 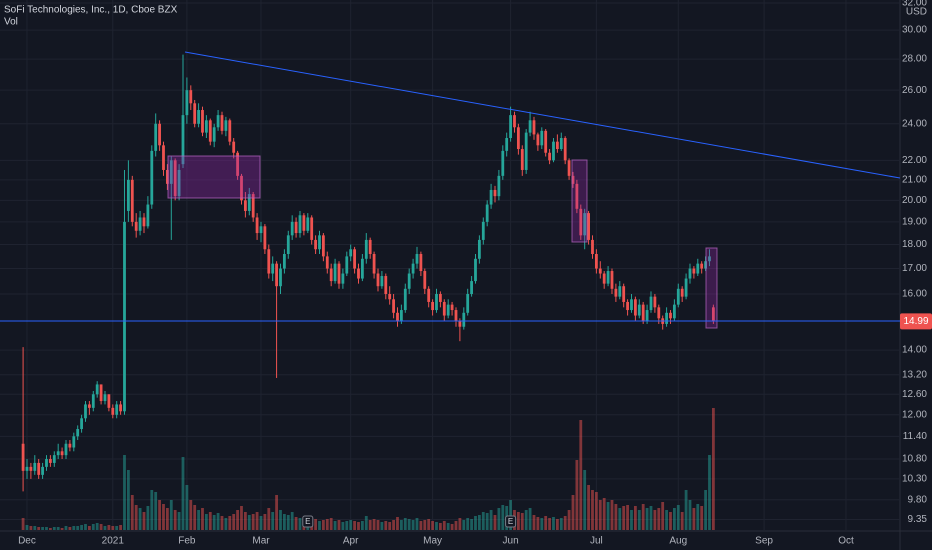 I want to click on y-tick-label: 9.80, so click(x=918, y=499).